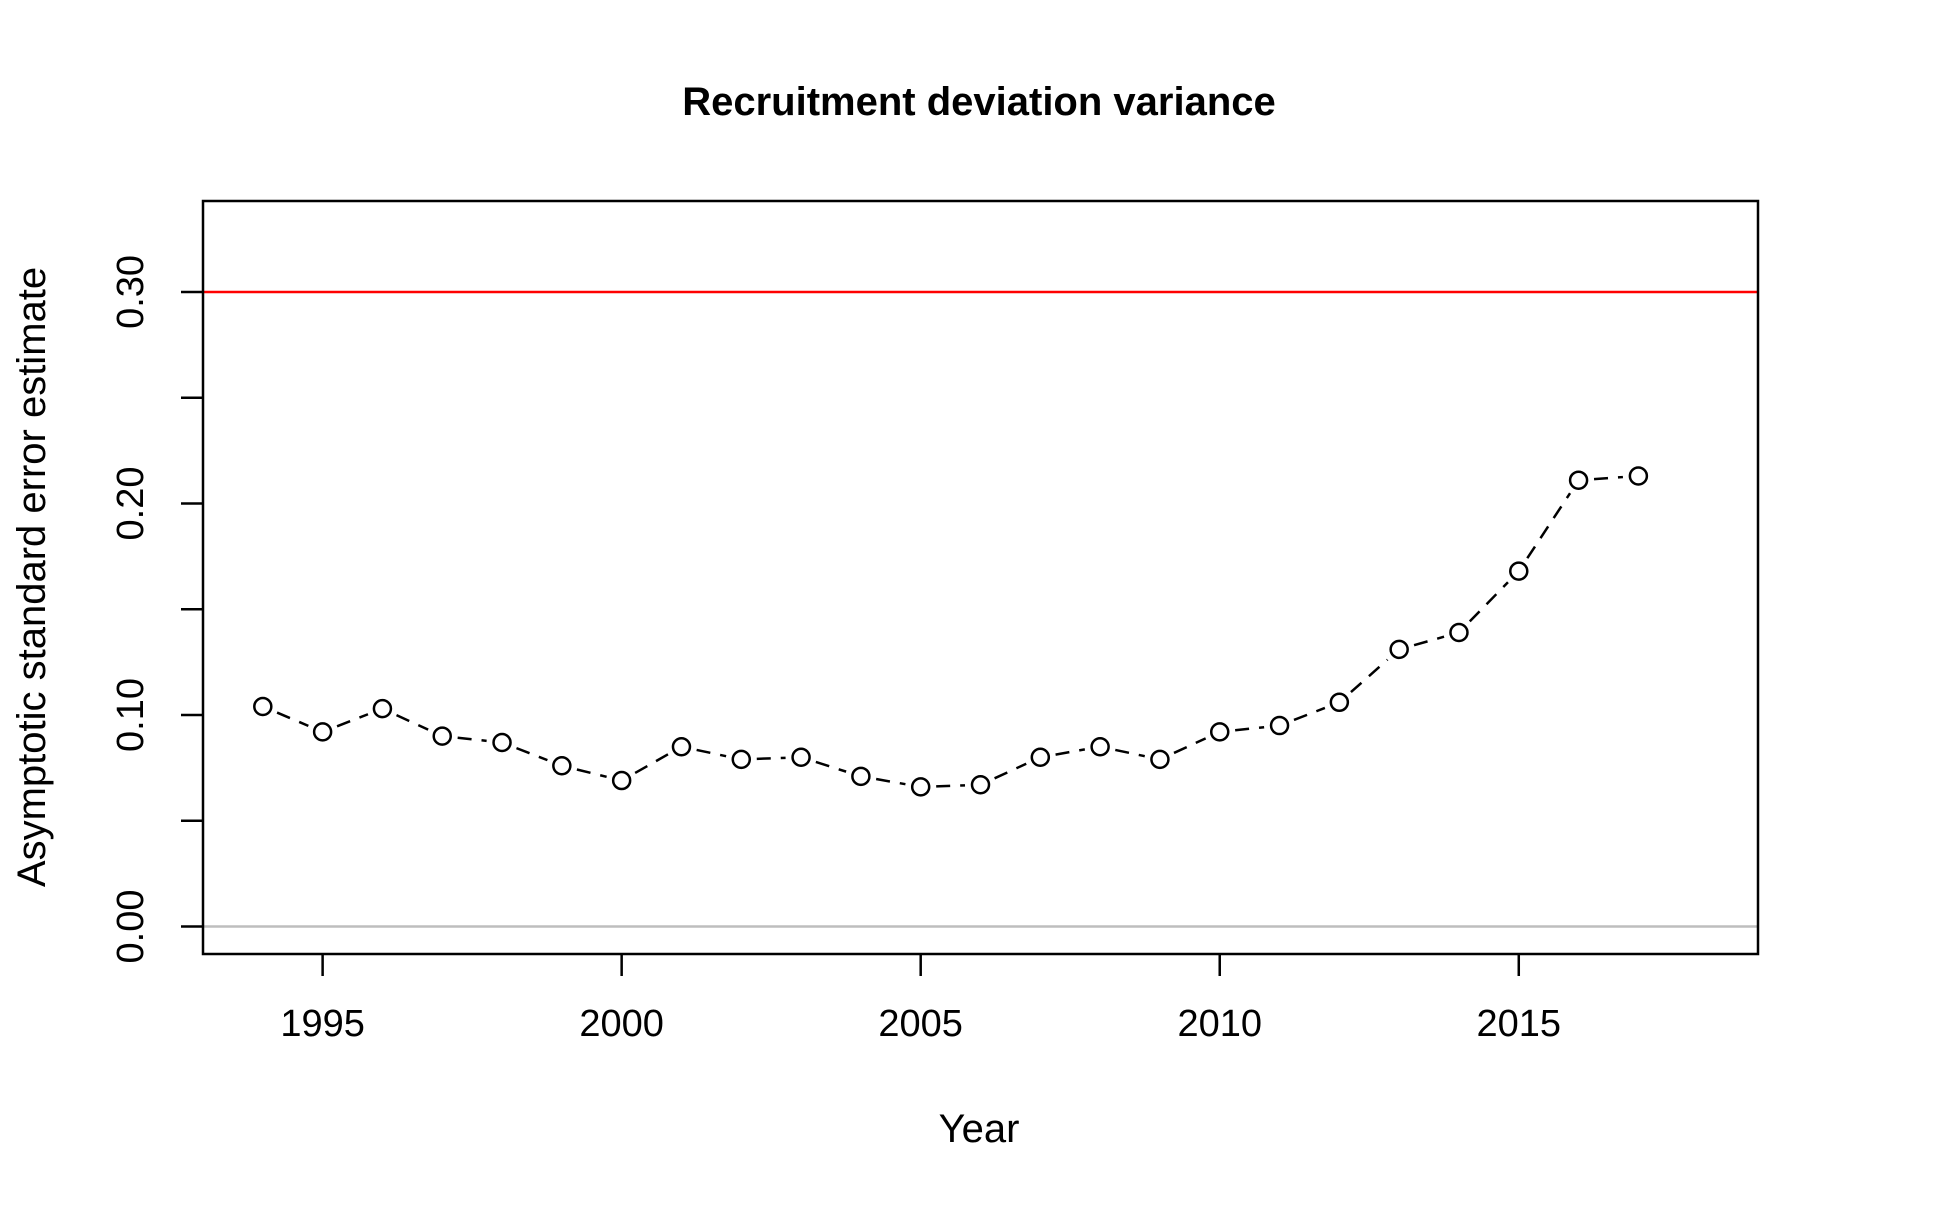 The width and height of the screenshot is (1950, 1205). I want to click on x-tick-label: 2015, so click(1518, 1024).